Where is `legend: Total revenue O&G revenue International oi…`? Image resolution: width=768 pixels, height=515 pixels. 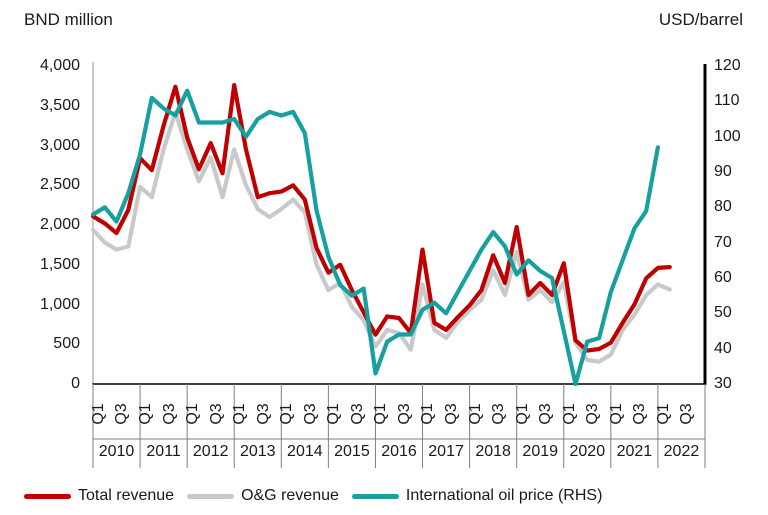 legend: Total revenue O&G revenue International oi… is located at coordinates (319, 496).